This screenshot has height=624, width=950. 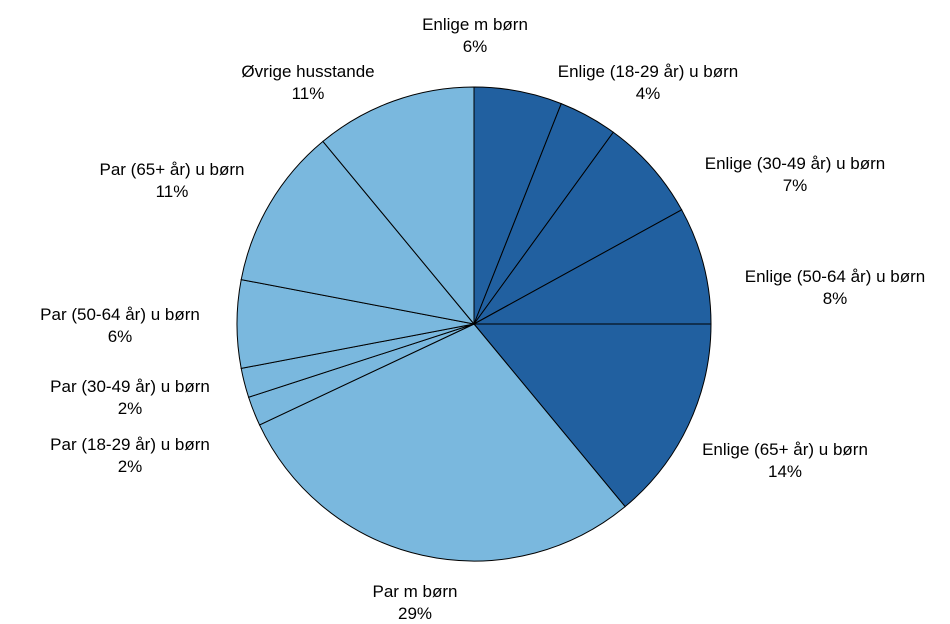 What do you see at coordinates (398, 206) in the screenshot?
I see `pie-slice-ovrige-husstande` at bounding box center [398, 206].